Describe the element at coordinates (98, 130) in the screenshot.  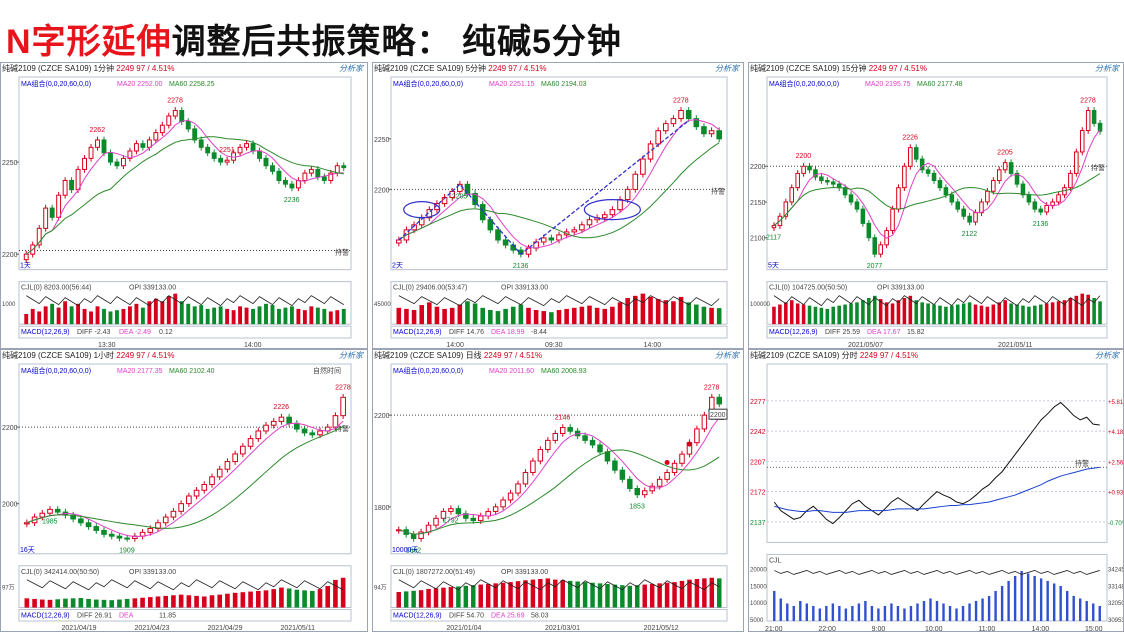
I see `price-annotation: 2262` at that location.